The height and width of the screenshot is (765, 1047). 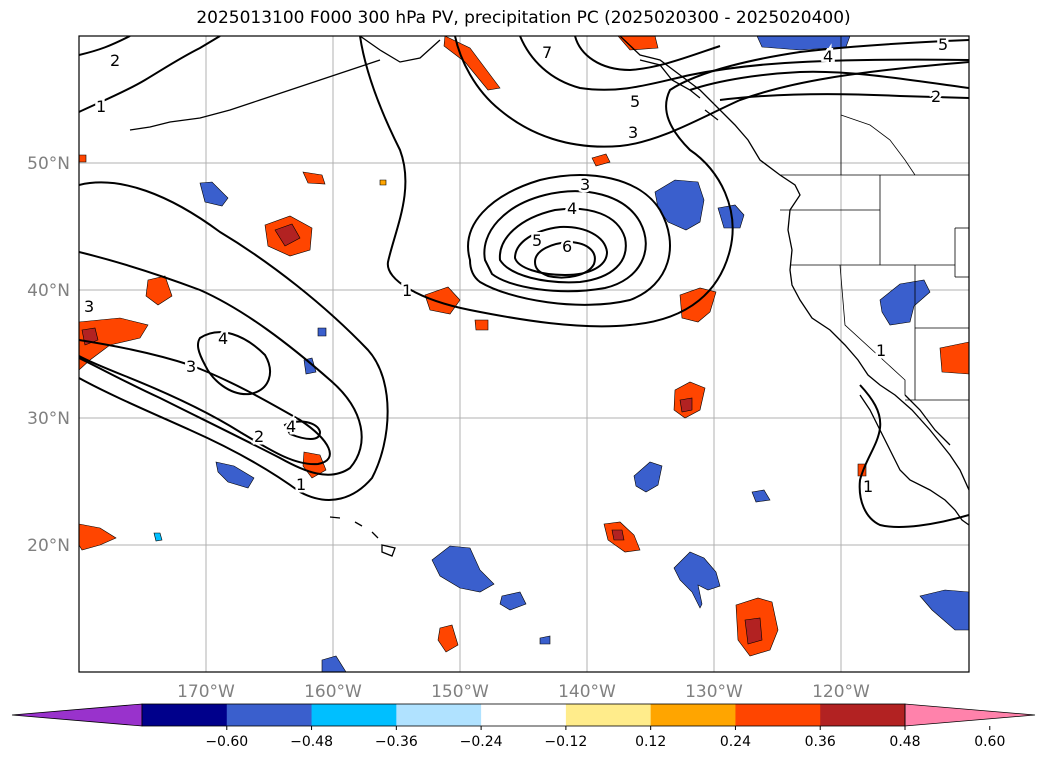 I want to click on colorbar-tick-label: −0.36, so click(x=396, y=742).